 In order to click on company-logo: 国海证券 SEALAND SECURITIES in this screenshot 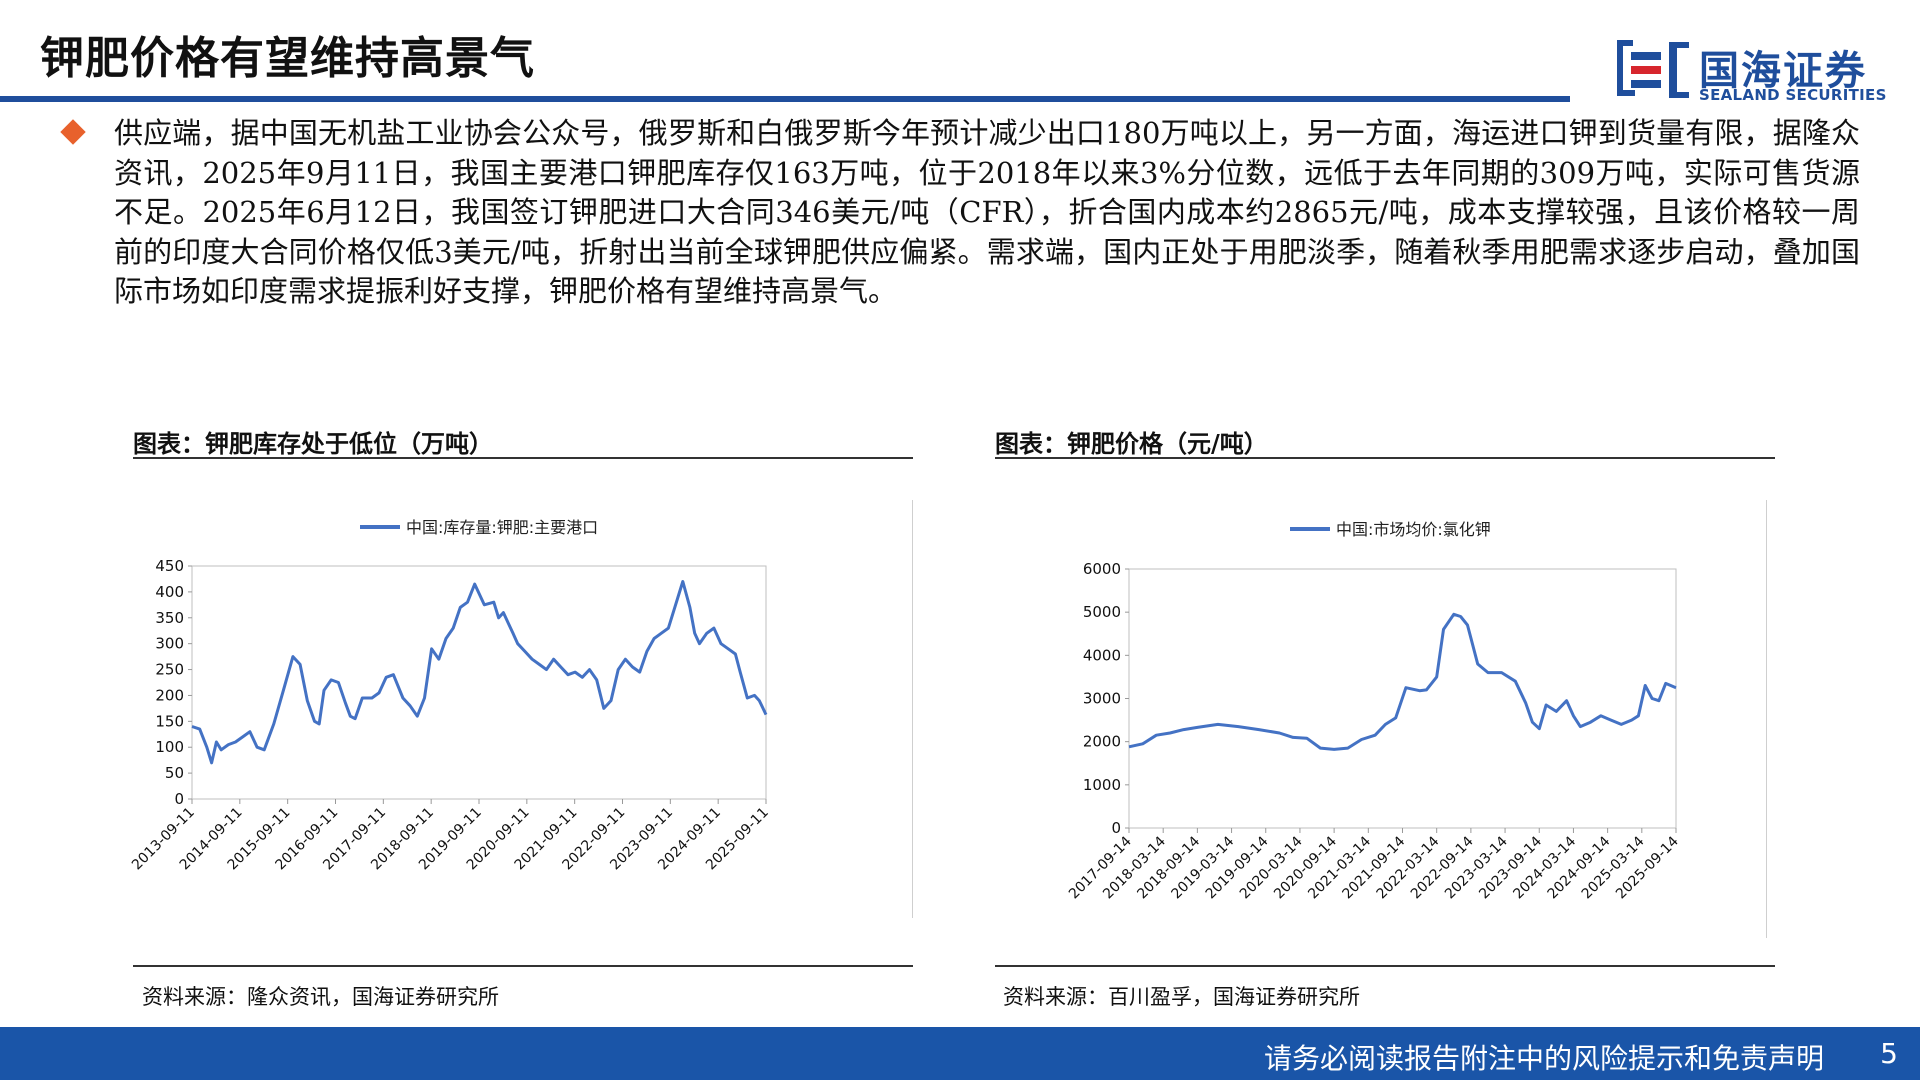, I will do `click(1760, 71)`.